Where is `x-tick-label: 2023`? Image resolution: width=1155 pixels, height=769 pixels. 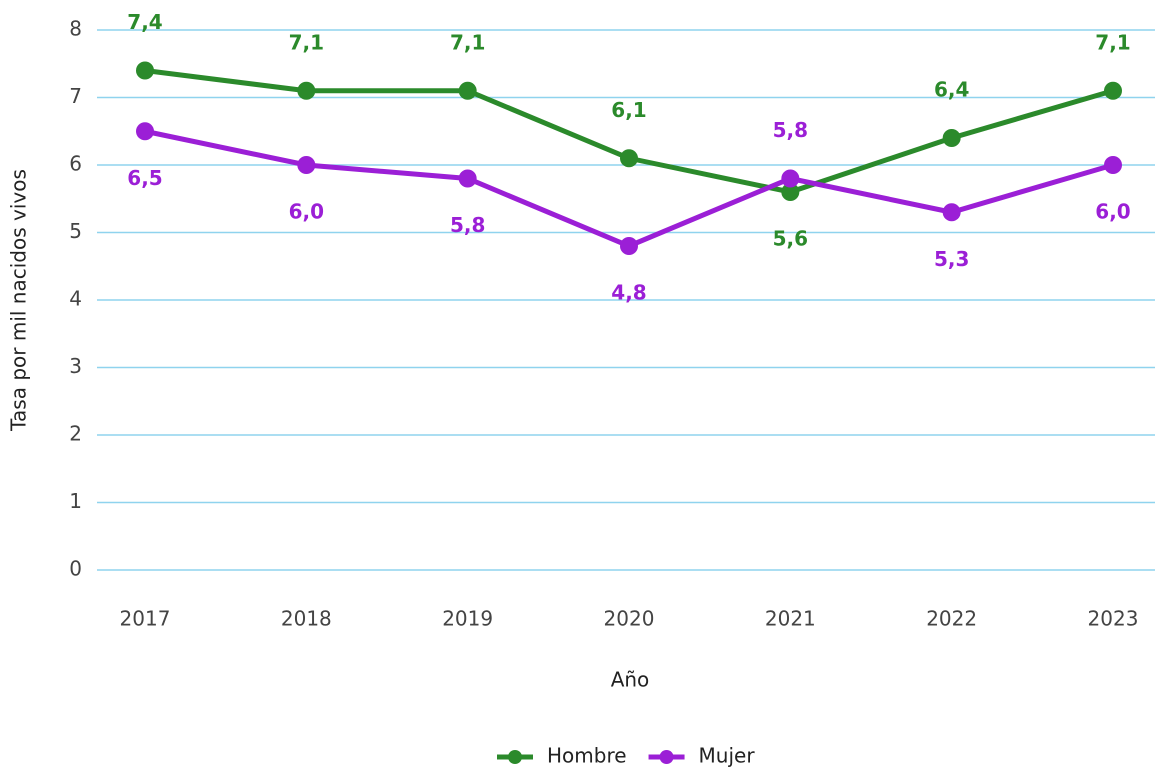 x-tick-label: 2023 is located at coordinates (1113, 619).